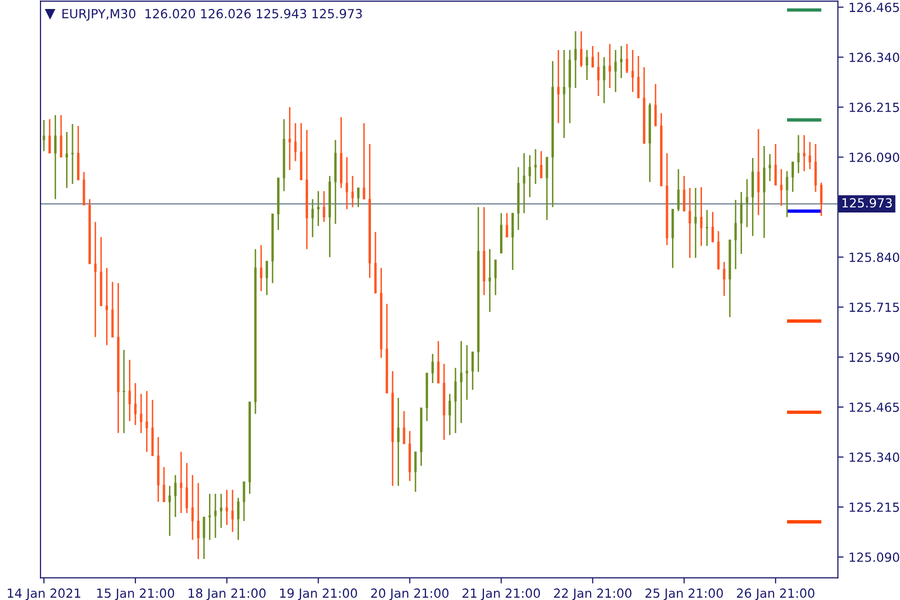  I want to click on x-tick-label: 26 Jan 21:00, so click(775, 594).